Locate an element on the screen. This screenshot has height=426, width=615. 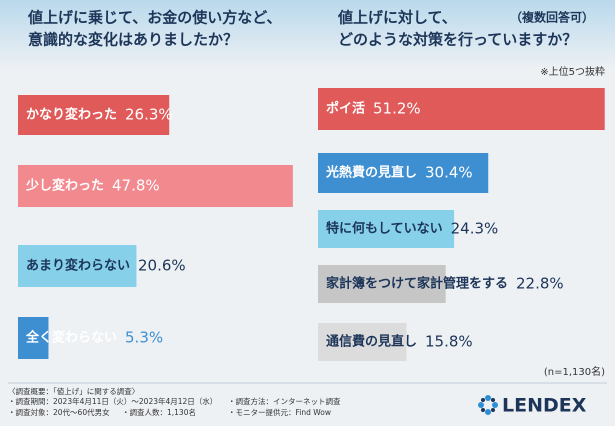
sample-size: (n=1,130名) is located at coordinates (574, 371).